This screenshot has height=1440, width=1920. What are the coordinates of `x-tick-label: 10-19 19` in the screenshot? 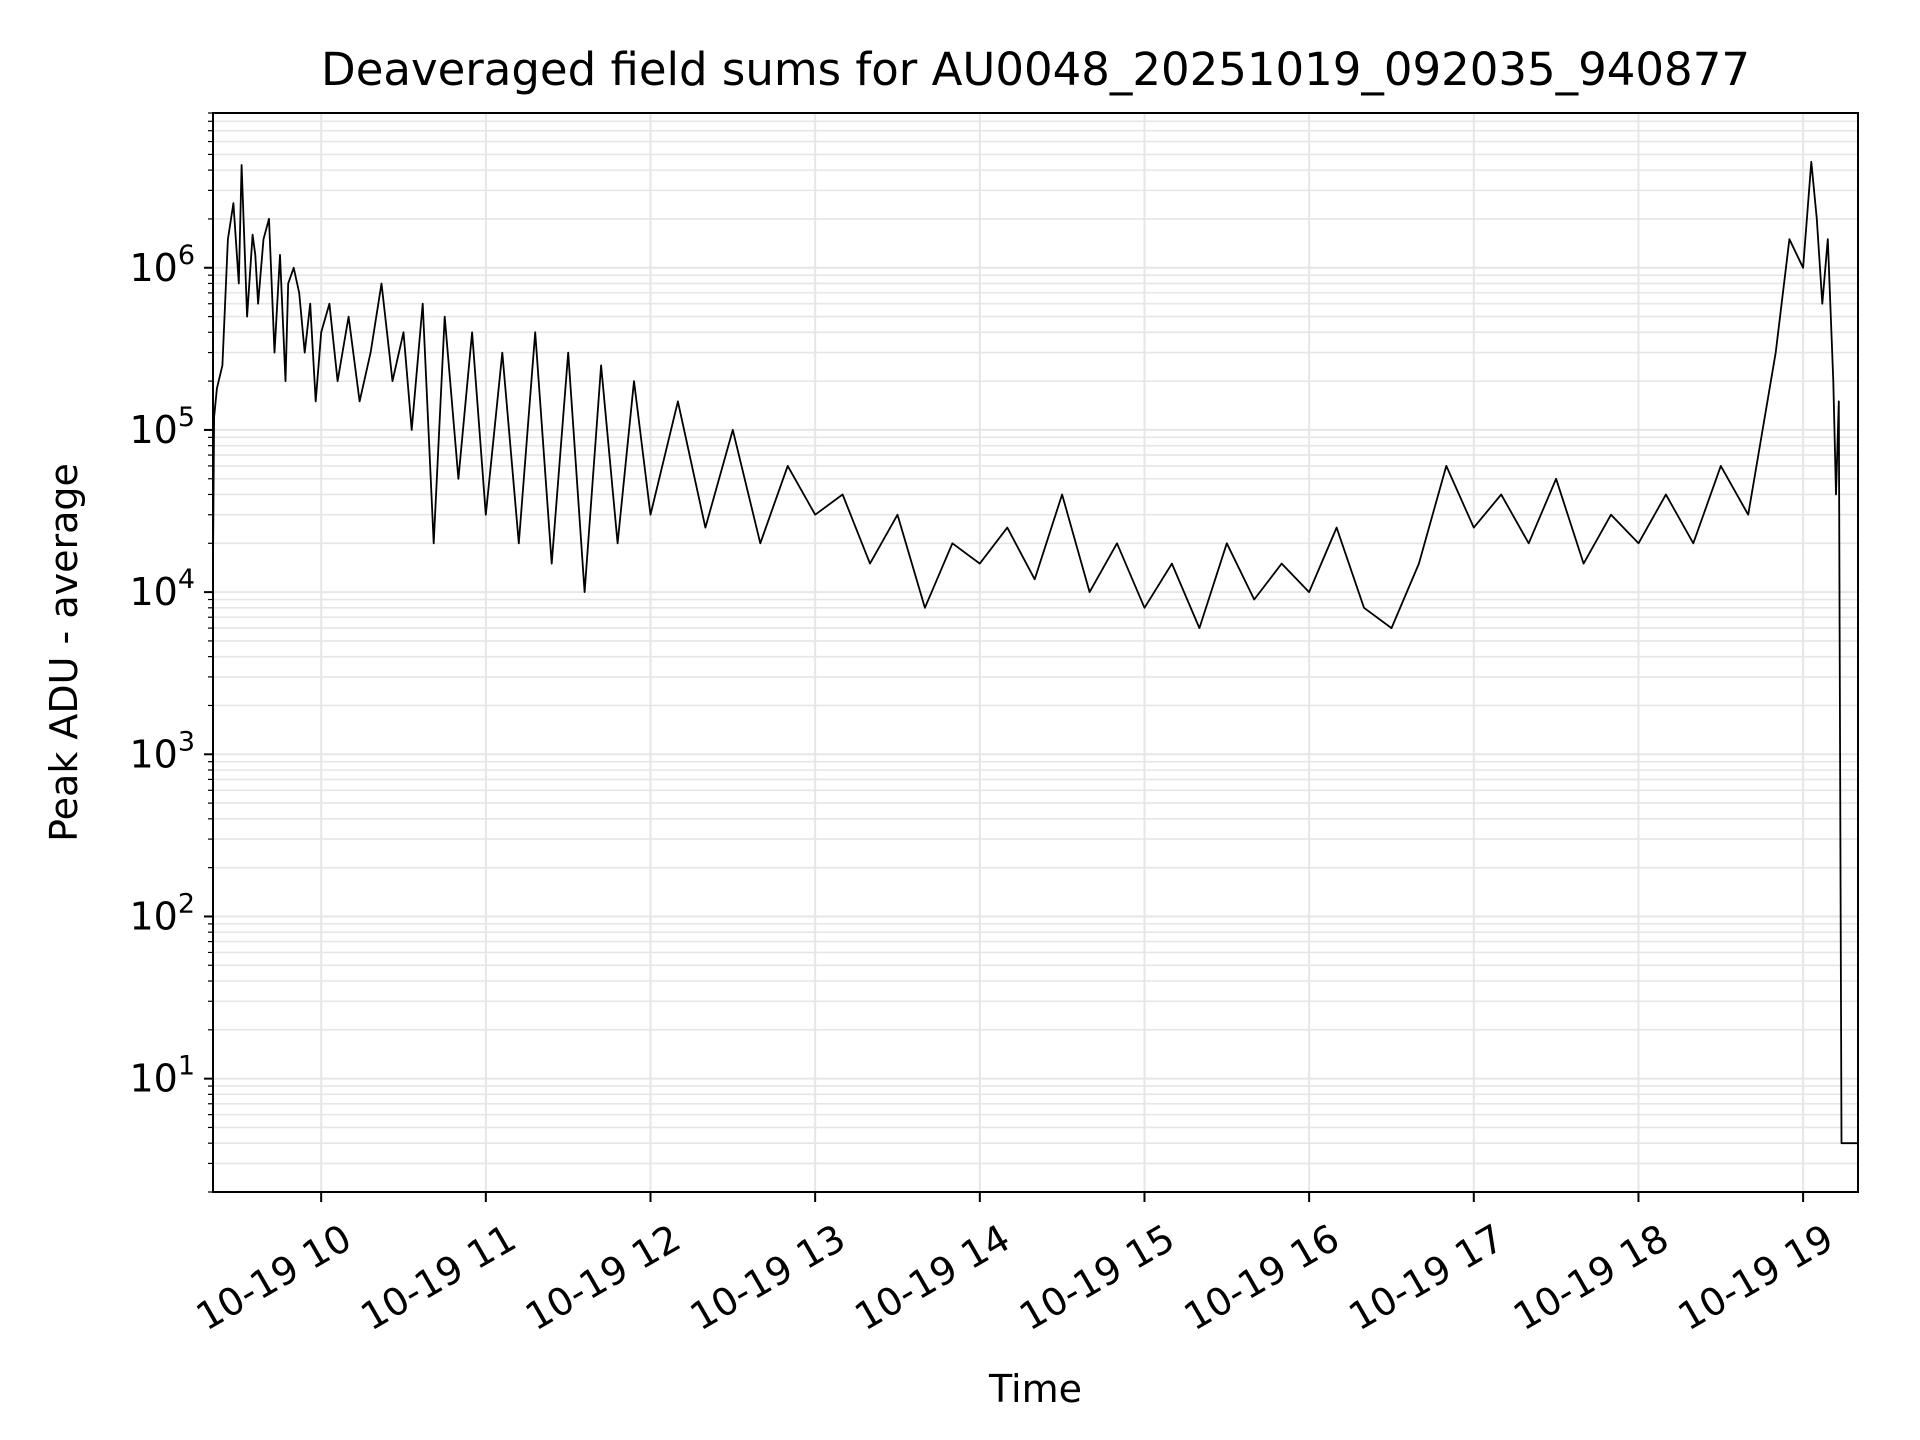 It's located at (1756, 1278).